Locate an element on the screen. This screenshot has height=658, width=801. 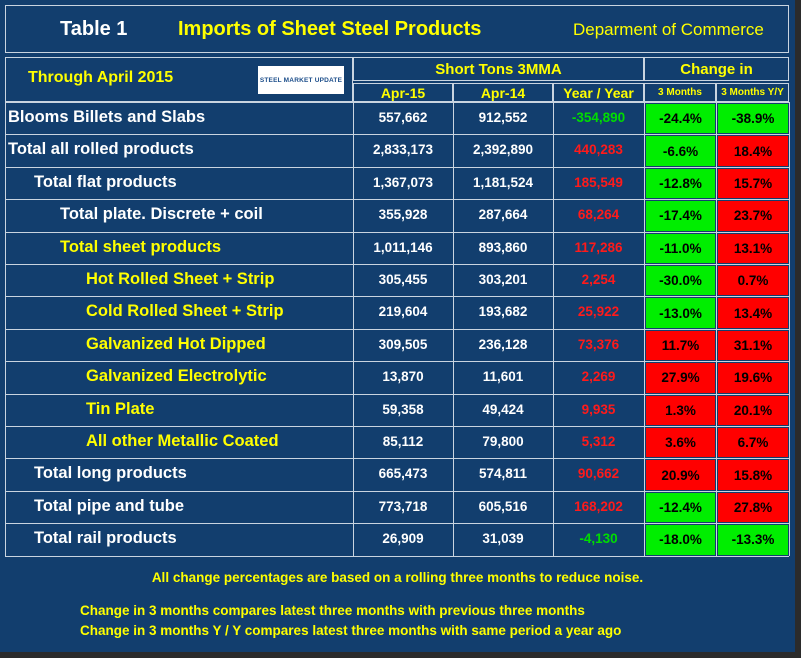
change-3-months-yy: 15.7% is located at coordinates (753, 183).